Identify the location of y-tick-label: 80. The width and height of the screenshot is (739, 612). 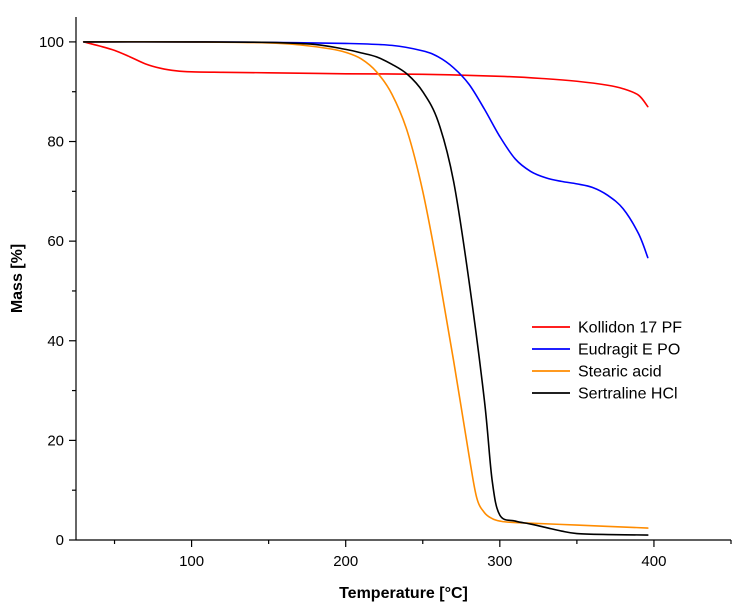
(55, 142).